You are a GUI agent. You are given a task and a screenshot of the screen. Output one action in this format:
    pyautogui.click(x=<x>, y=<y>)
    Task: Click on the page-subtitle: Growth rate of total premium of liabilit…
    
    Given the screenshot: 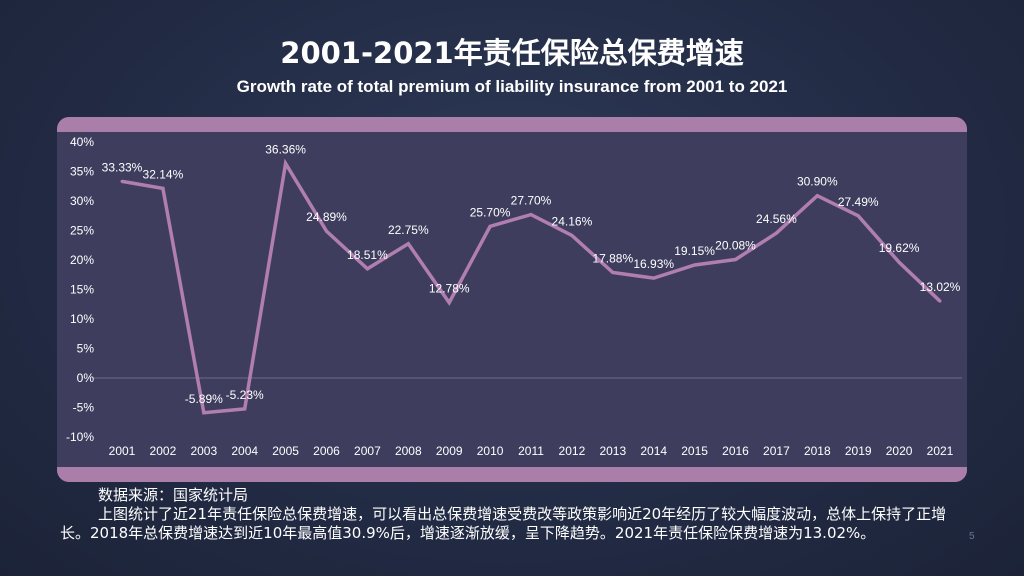 What is the action you would take?
    pyautogui.click(x=512, y=86)
    